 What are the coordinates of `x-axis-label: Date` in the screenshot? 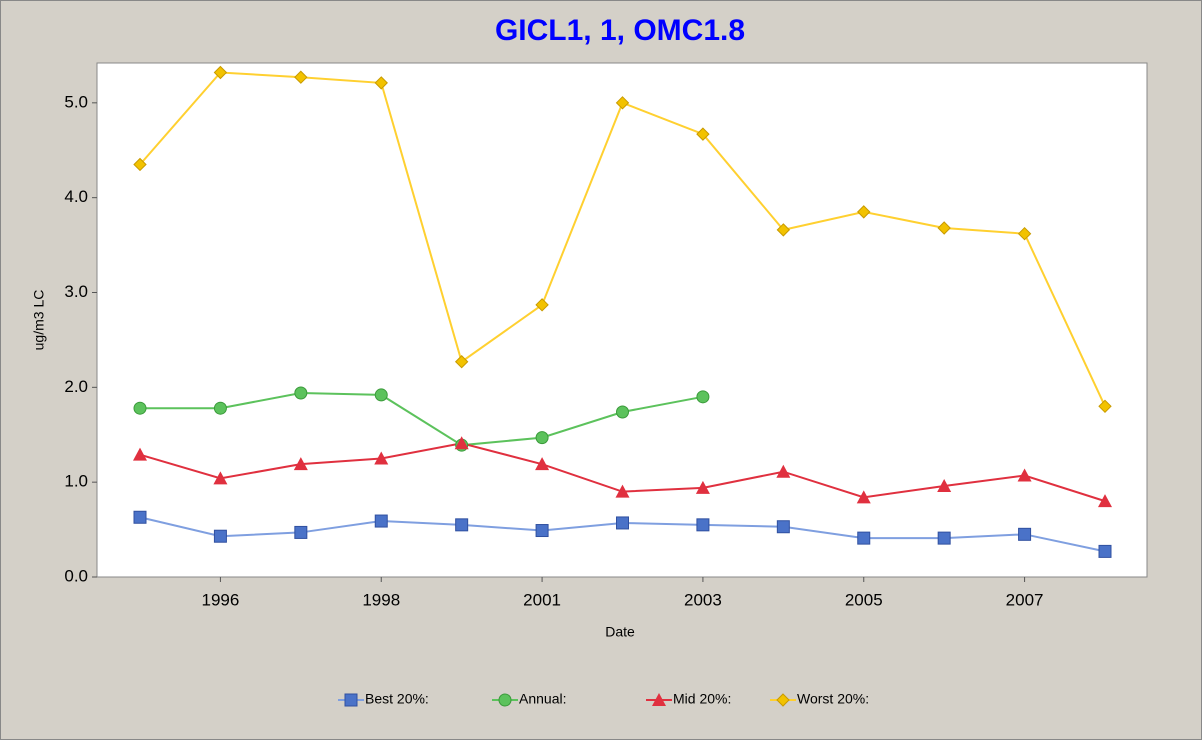 It's located at (620, 632).